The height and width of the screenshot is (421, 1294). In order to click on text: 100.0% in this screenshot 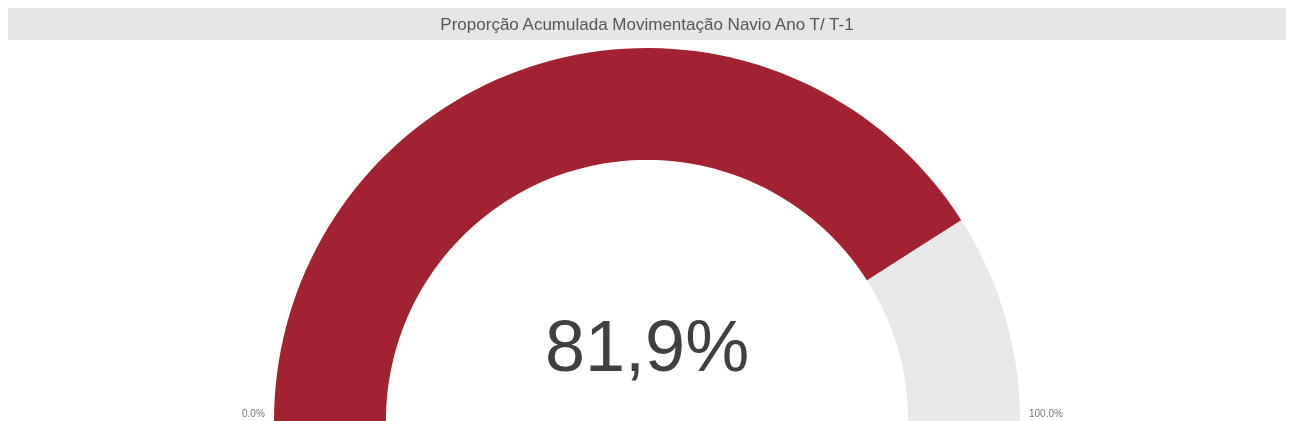, I will do `click(1046, 413)`.